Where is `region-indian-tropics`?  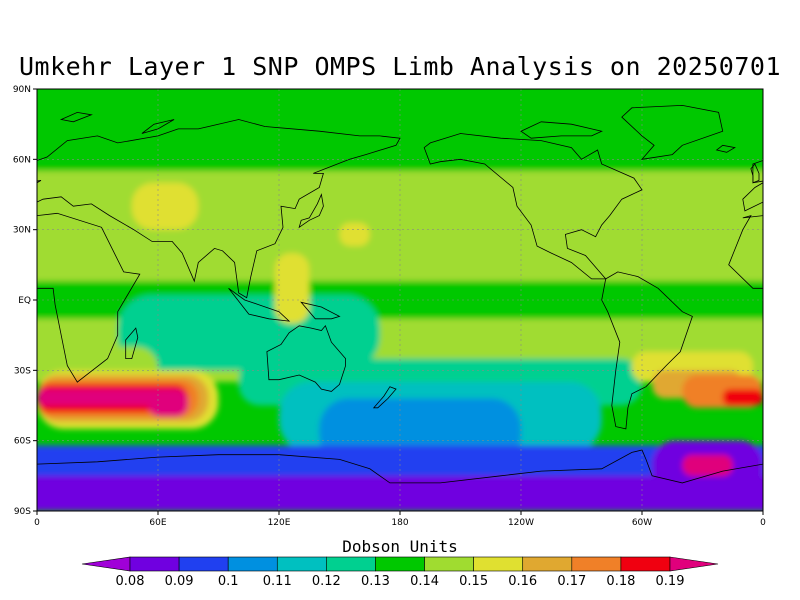
region-indian-tropics is located at coordinates (248, 333).